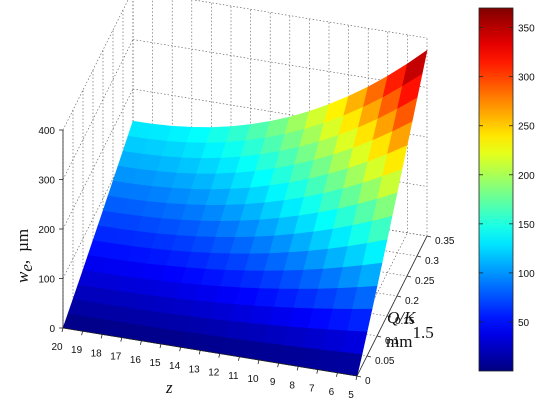 Image resolution: width=550 pixels, height=407 pixels. Describe the element at coordinates (496, 189) in the screenshot. I see `colorbar-gradient` at that location.